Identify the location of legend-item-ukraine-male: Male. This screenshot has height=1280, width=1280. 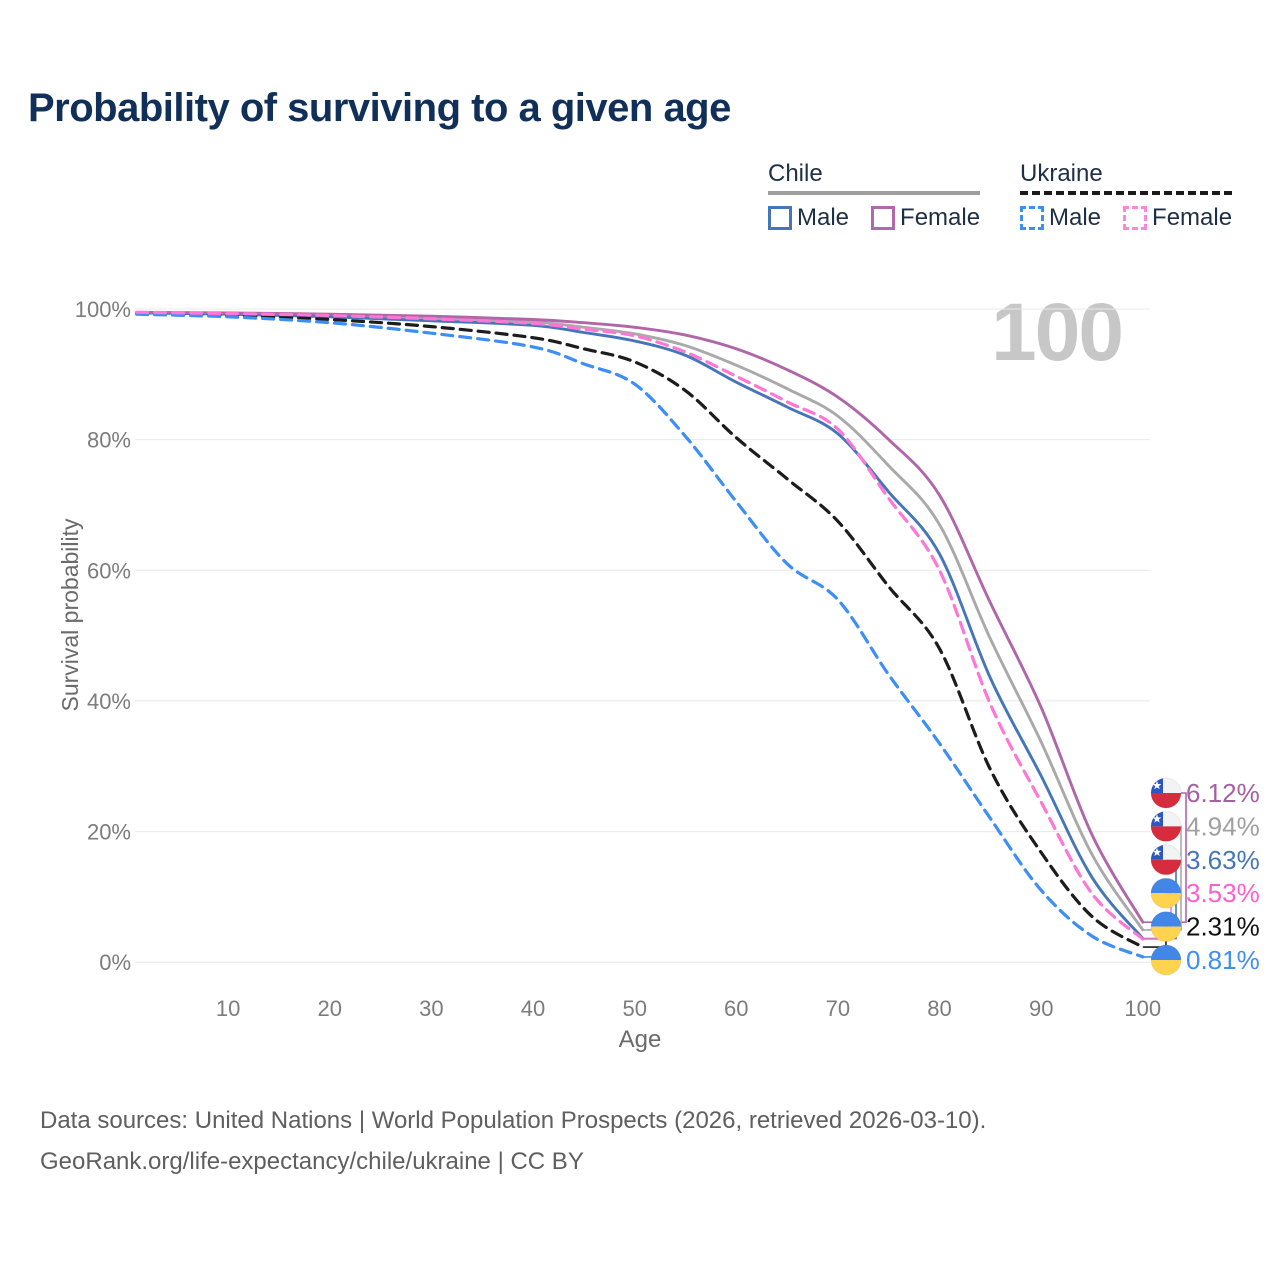
(1060, 218).